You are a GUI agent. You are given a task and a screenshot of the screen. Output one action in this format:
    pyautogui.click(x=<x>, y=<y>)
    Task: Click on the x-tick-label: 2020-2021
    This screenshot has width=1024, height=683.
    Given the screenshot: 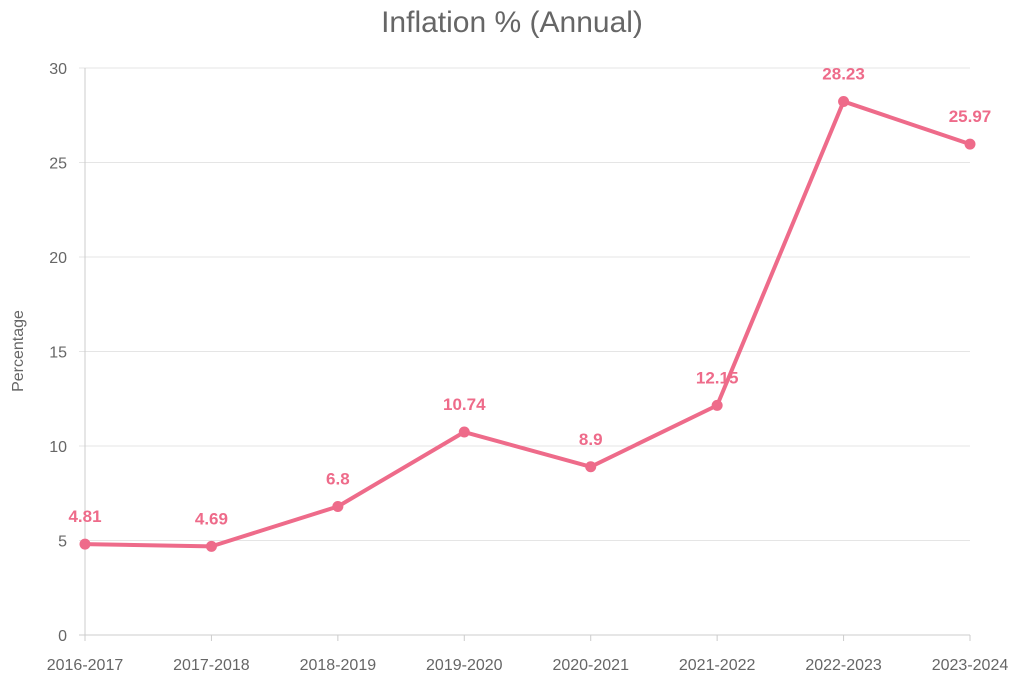 What is the action you would take?
    pyautogui.click(x=590, y=665)
    